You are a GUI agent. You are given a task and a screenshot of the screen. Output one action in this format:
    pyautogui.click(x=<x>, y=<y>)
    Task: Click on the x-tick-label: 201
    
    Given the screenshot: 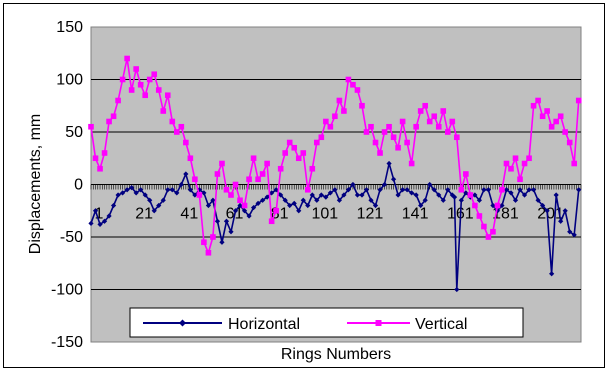 What is the action you would take?
    pyautogui.click(x=550, y=214)
    